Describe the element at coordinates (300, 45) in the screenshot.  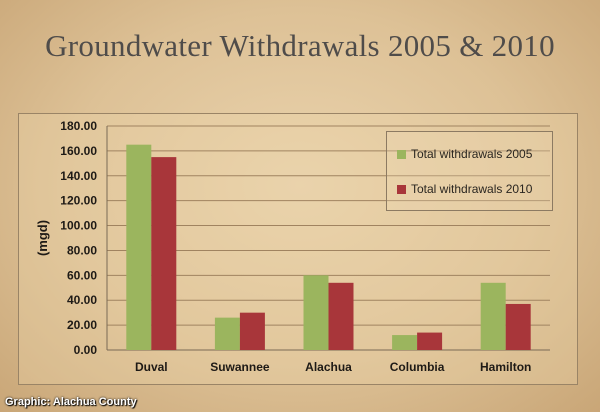
I see `slide-title: Groundwater Withdrawals 2005 & 2010` at that location.